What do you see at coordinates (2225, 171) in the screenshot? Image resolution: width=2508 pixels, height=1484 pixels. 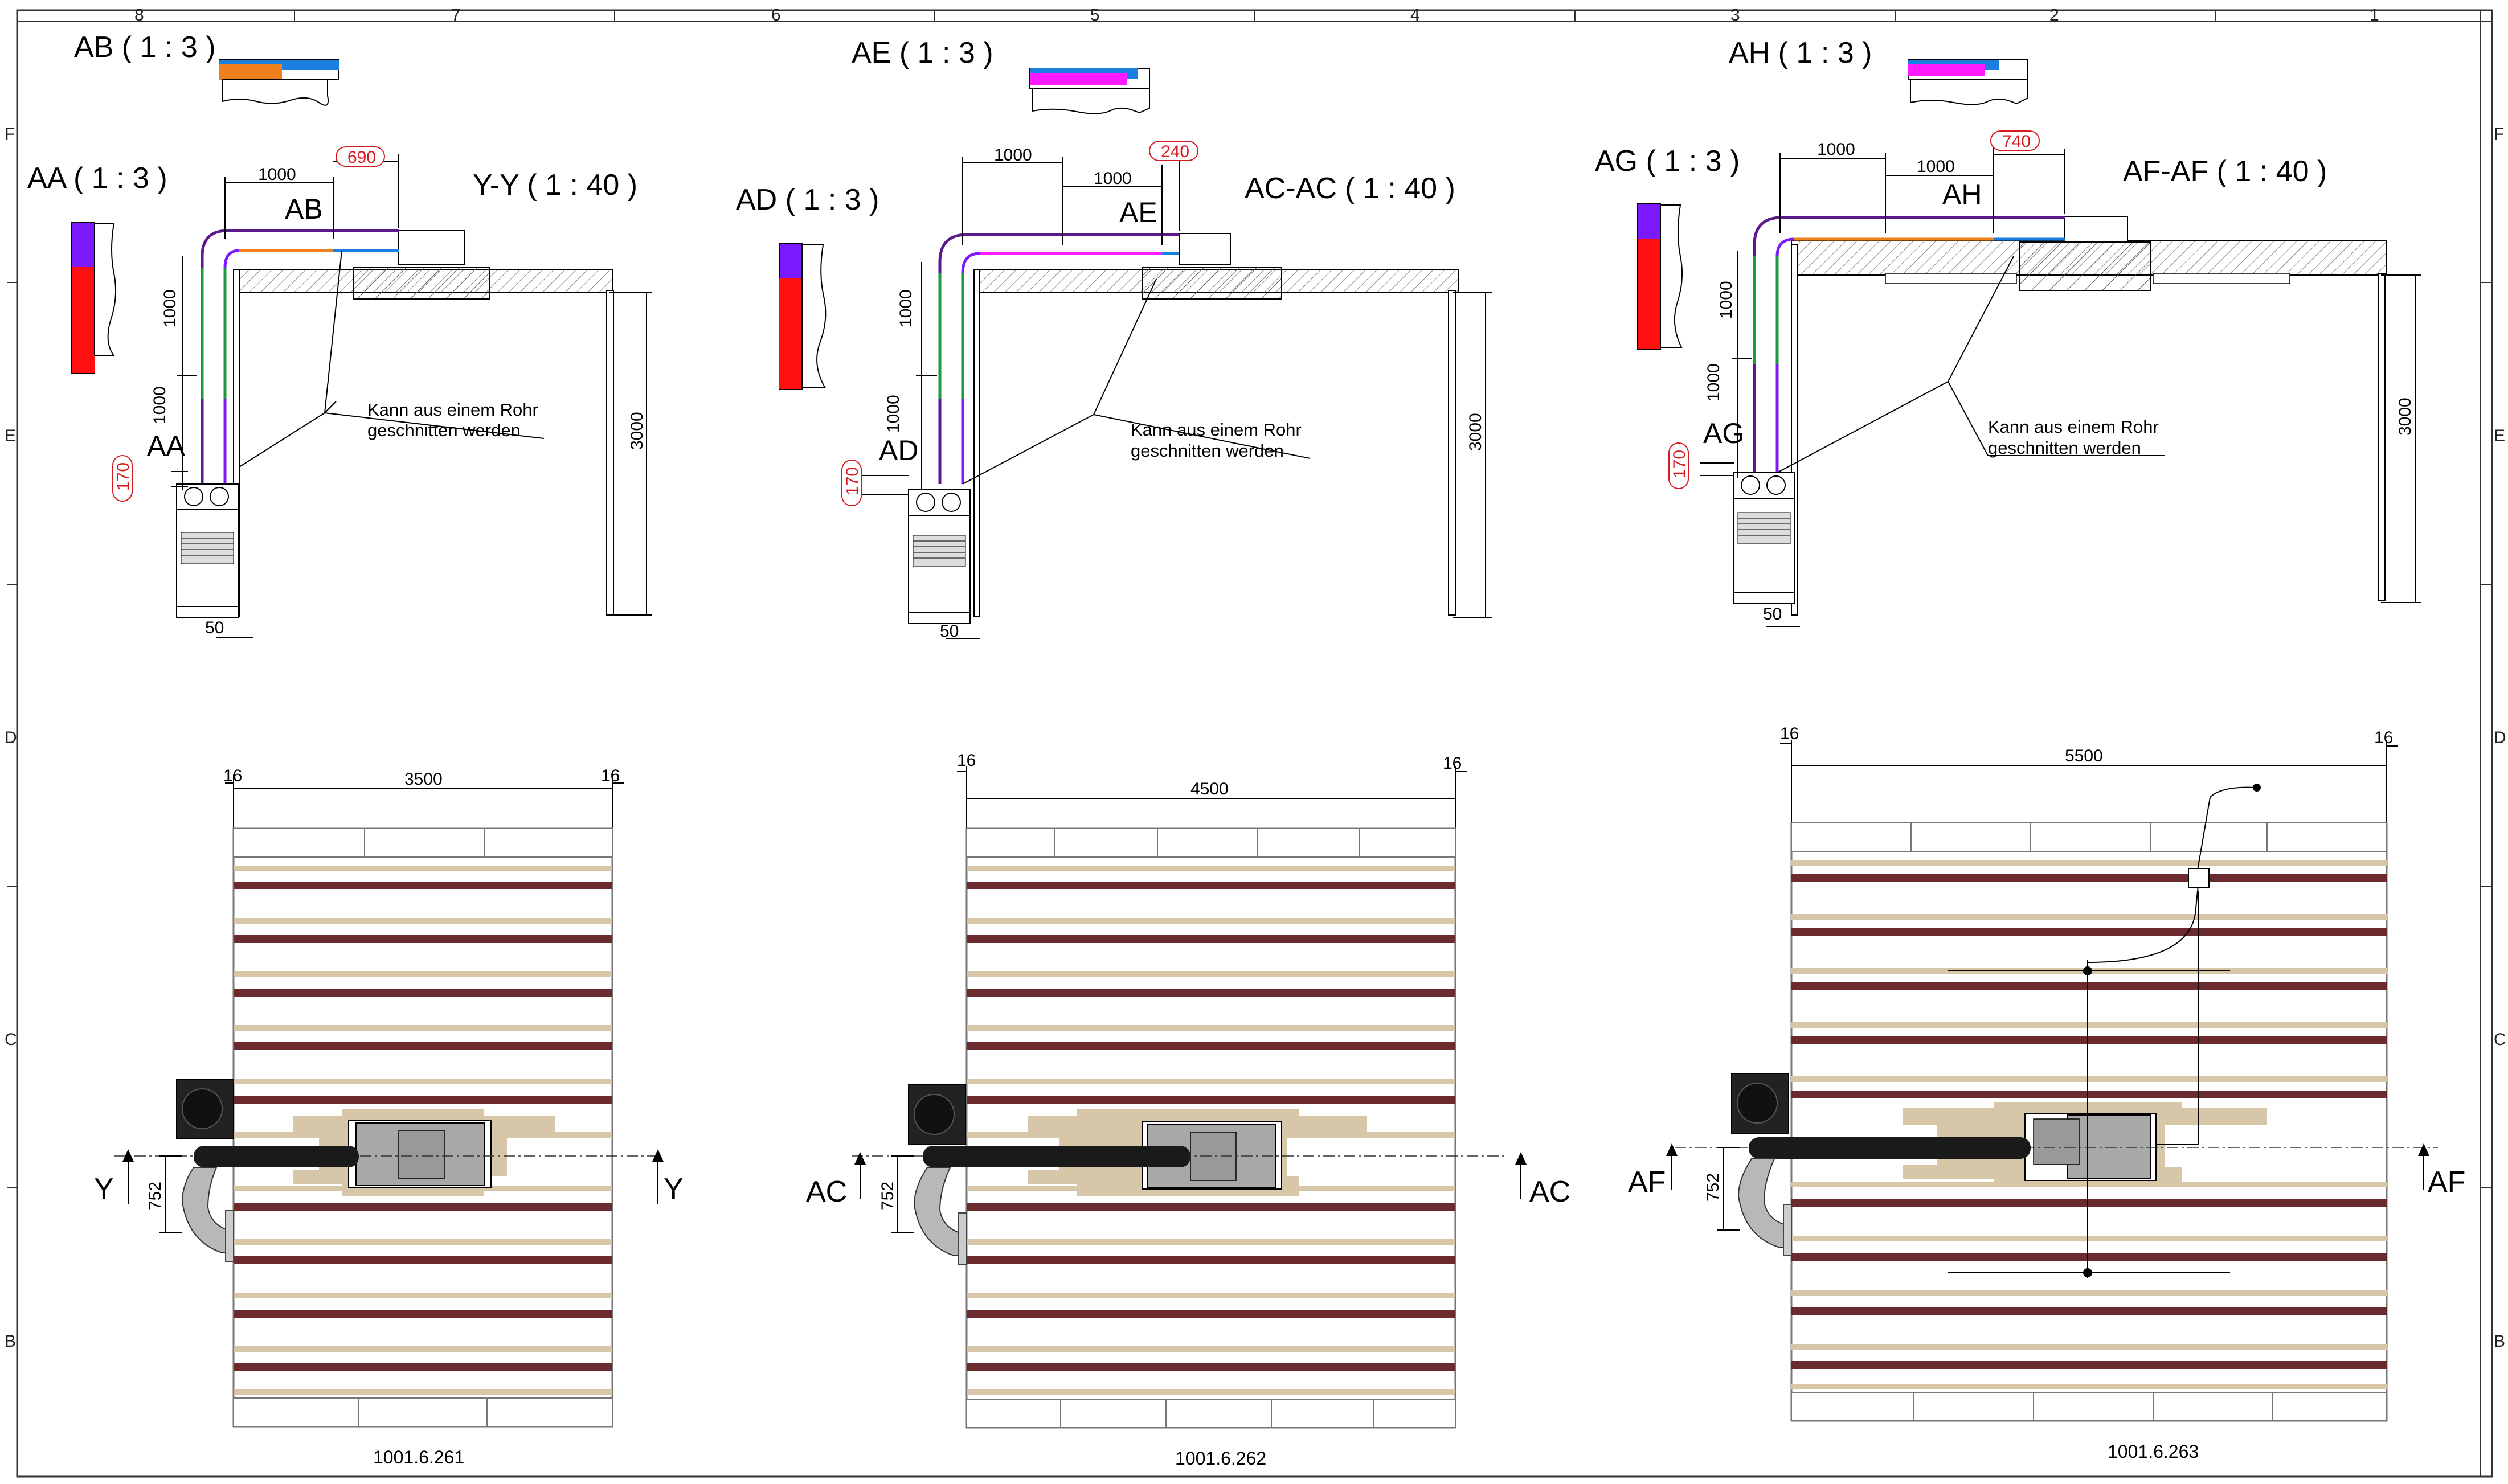 I see `section-af-af-title: AF-AF ( 1 : 40 )` at bounding box center [2225, 171].